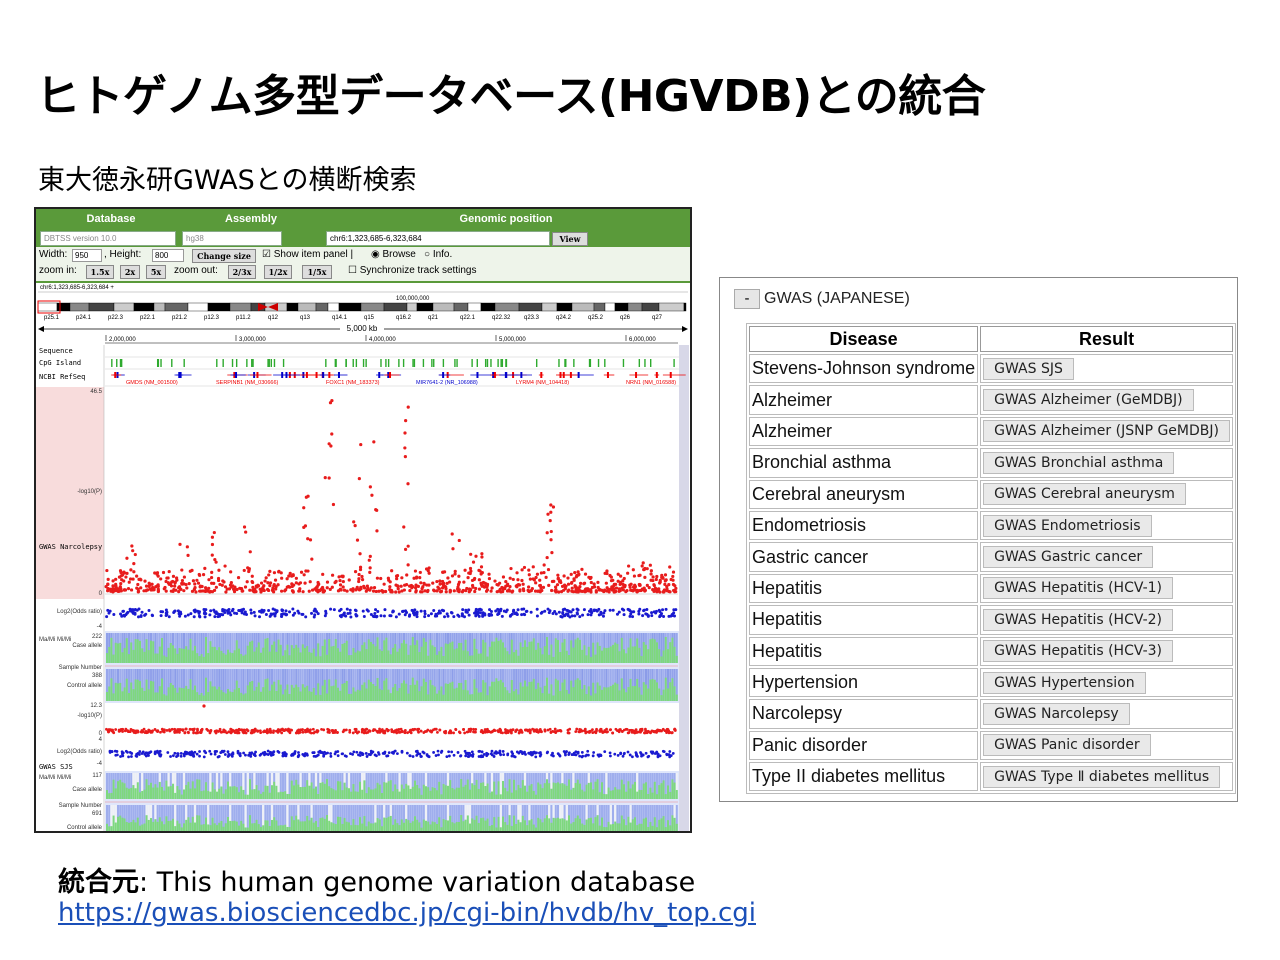 The width and height of the screenshot is (1280, 960). Describe the element at coordinates (570, 239) in the screenshot. I see `view-button: View` at that location.